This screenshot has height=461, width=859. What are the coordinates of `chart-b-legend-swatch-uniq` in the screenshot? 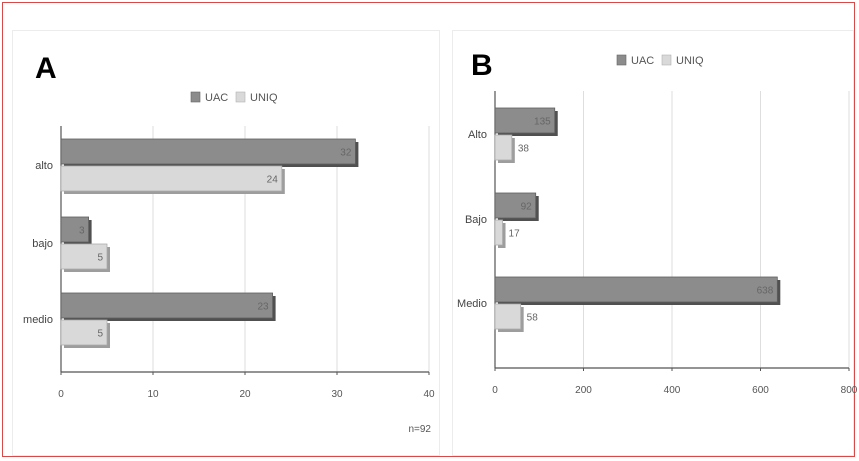 It's located at (666, 60).